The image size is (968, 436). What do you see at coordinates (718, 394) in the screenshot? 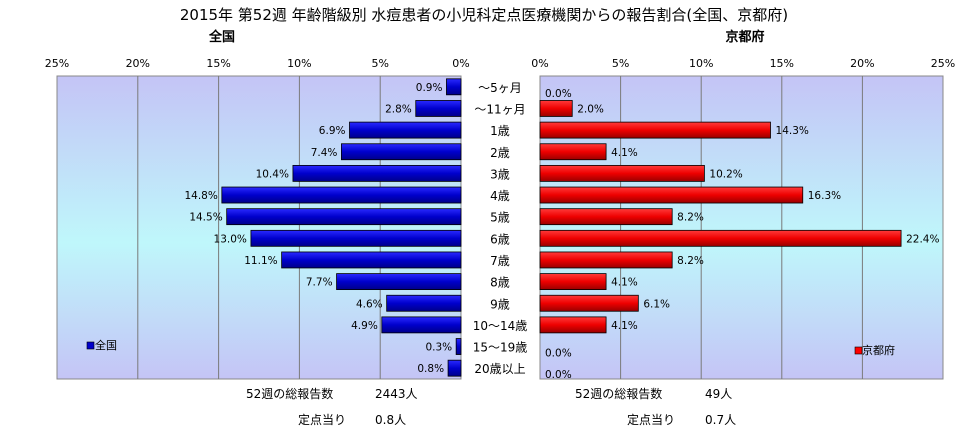
I see `right-total-value: 49人` at bounding box center [718, 394].